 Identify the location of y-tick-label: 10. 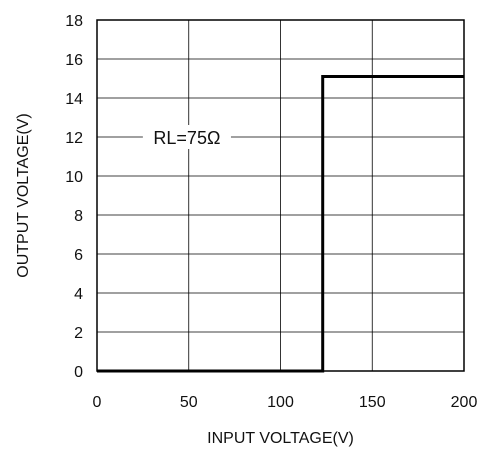
(74, 177).